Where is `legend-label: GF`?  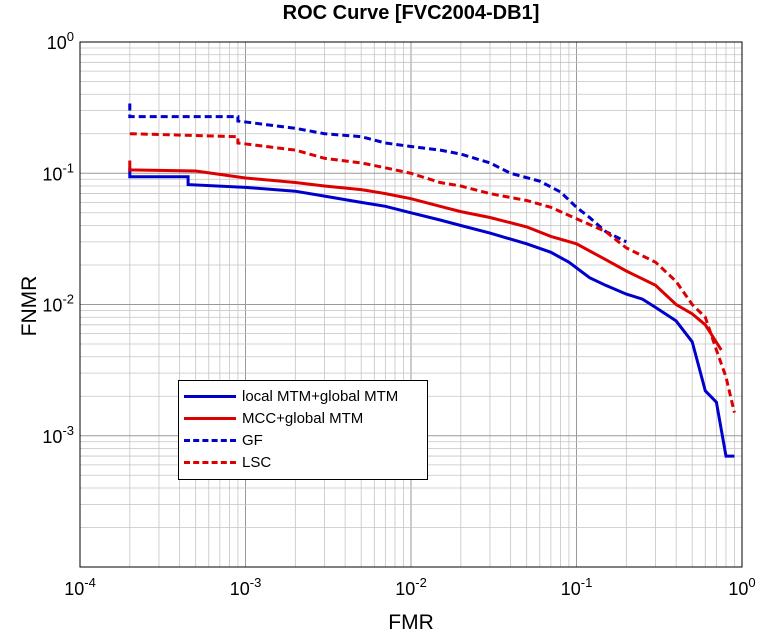
legend-label: GF is located at coordinates (252, 440).